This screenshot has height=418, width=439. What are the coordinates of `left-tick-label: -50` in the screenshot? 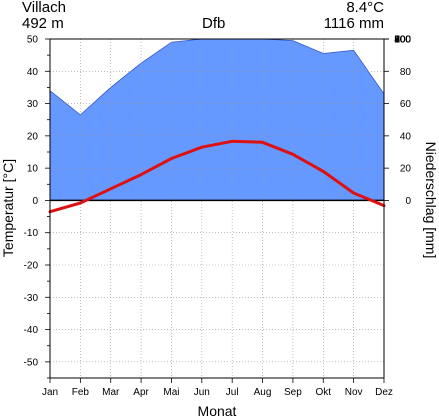 It's located at (31, 362).